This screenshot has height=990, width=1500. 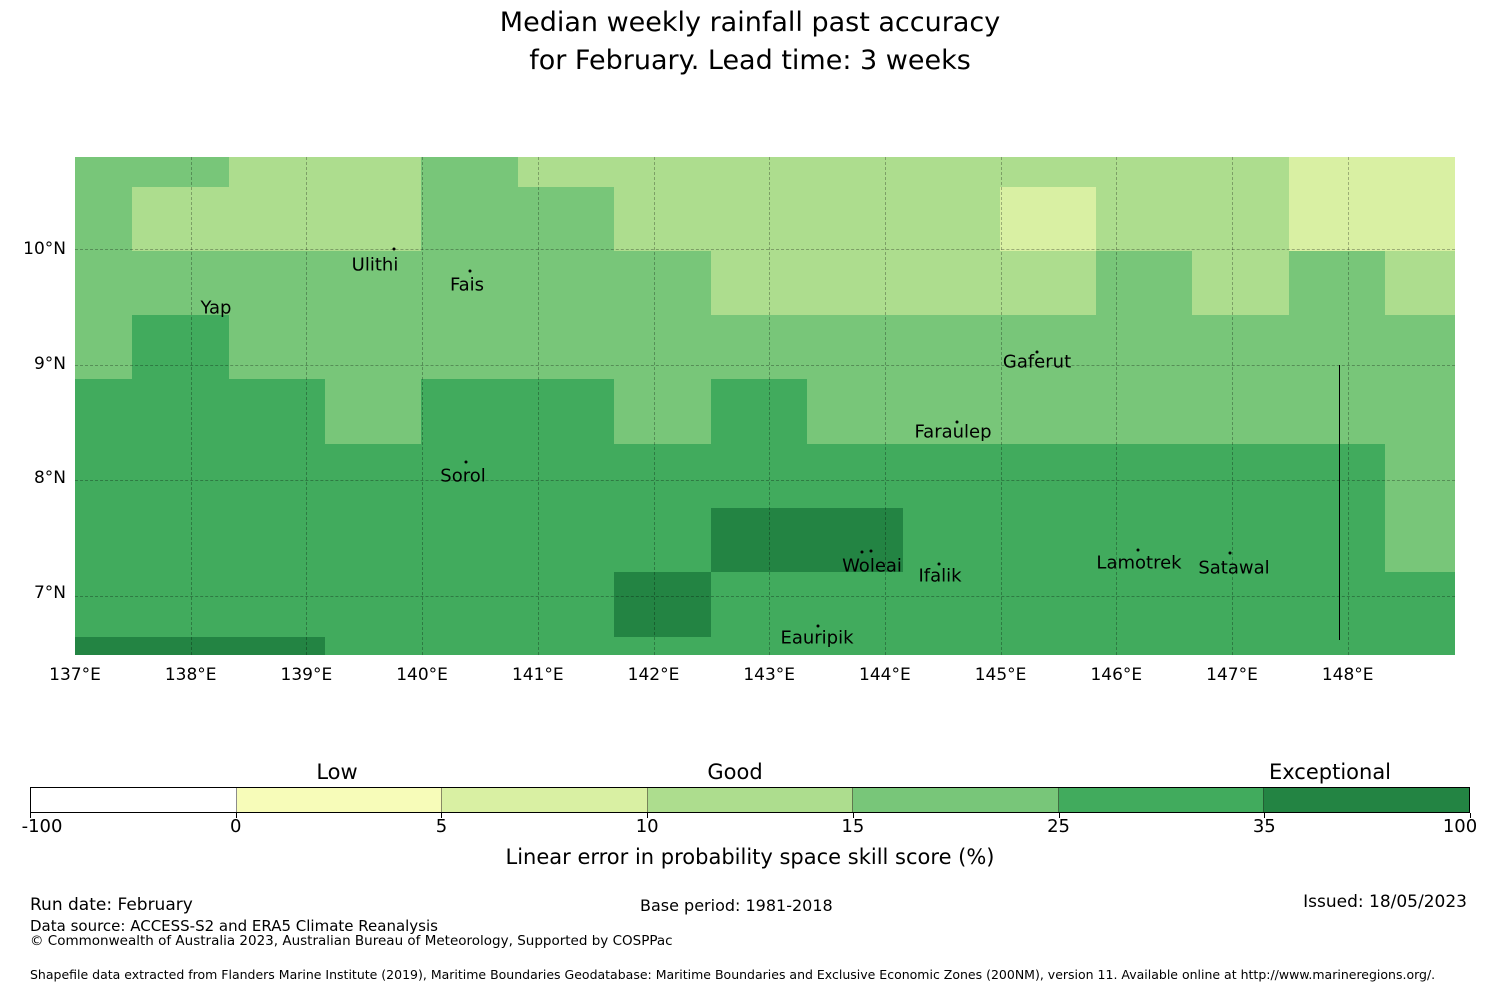 What do you see at coordinates (940, 576) in the screenshot?
I see `island-label: Ifalik` at bounding box center [940, 576].